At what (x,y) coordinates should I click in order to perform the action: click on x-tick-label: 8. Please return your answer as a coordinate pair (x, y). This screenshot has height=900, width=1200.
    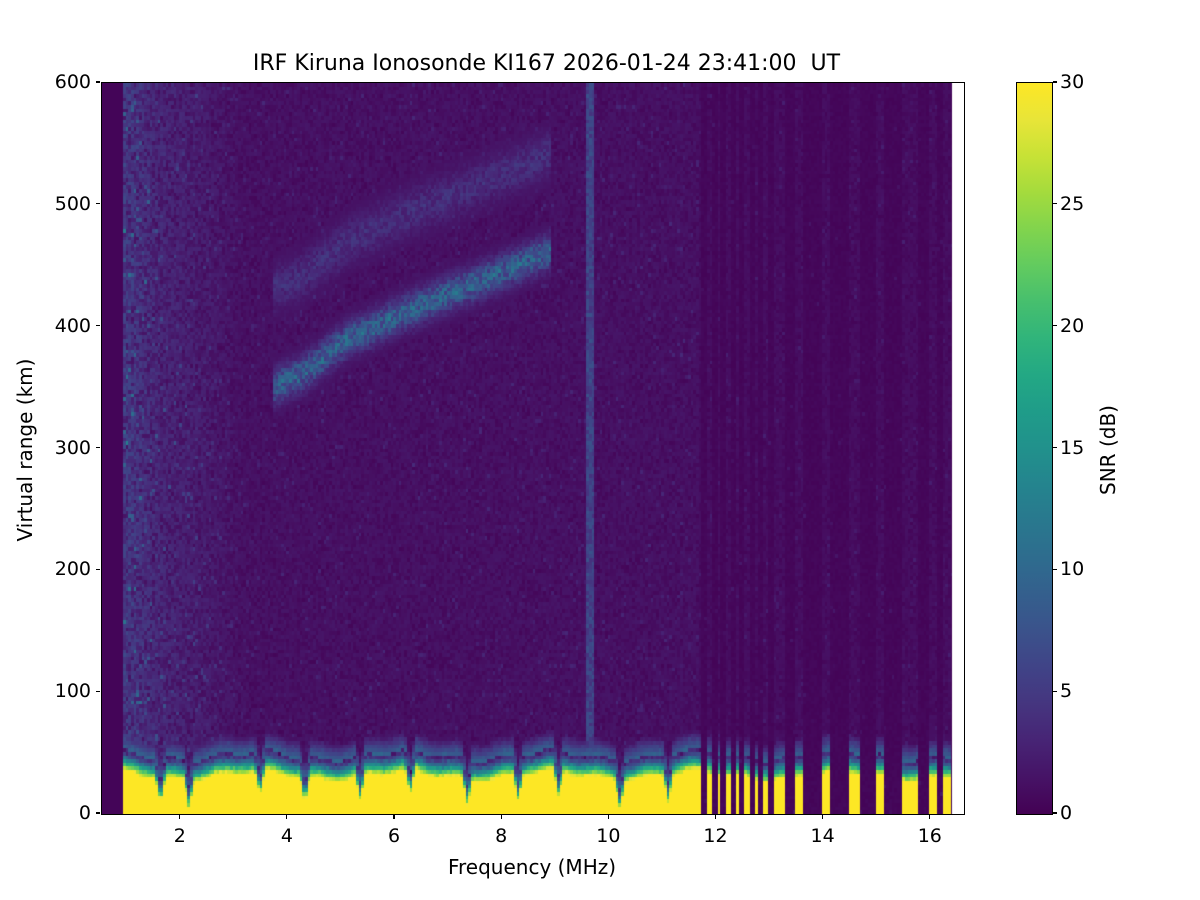
    Looking at the image, I should click on (501, 836).